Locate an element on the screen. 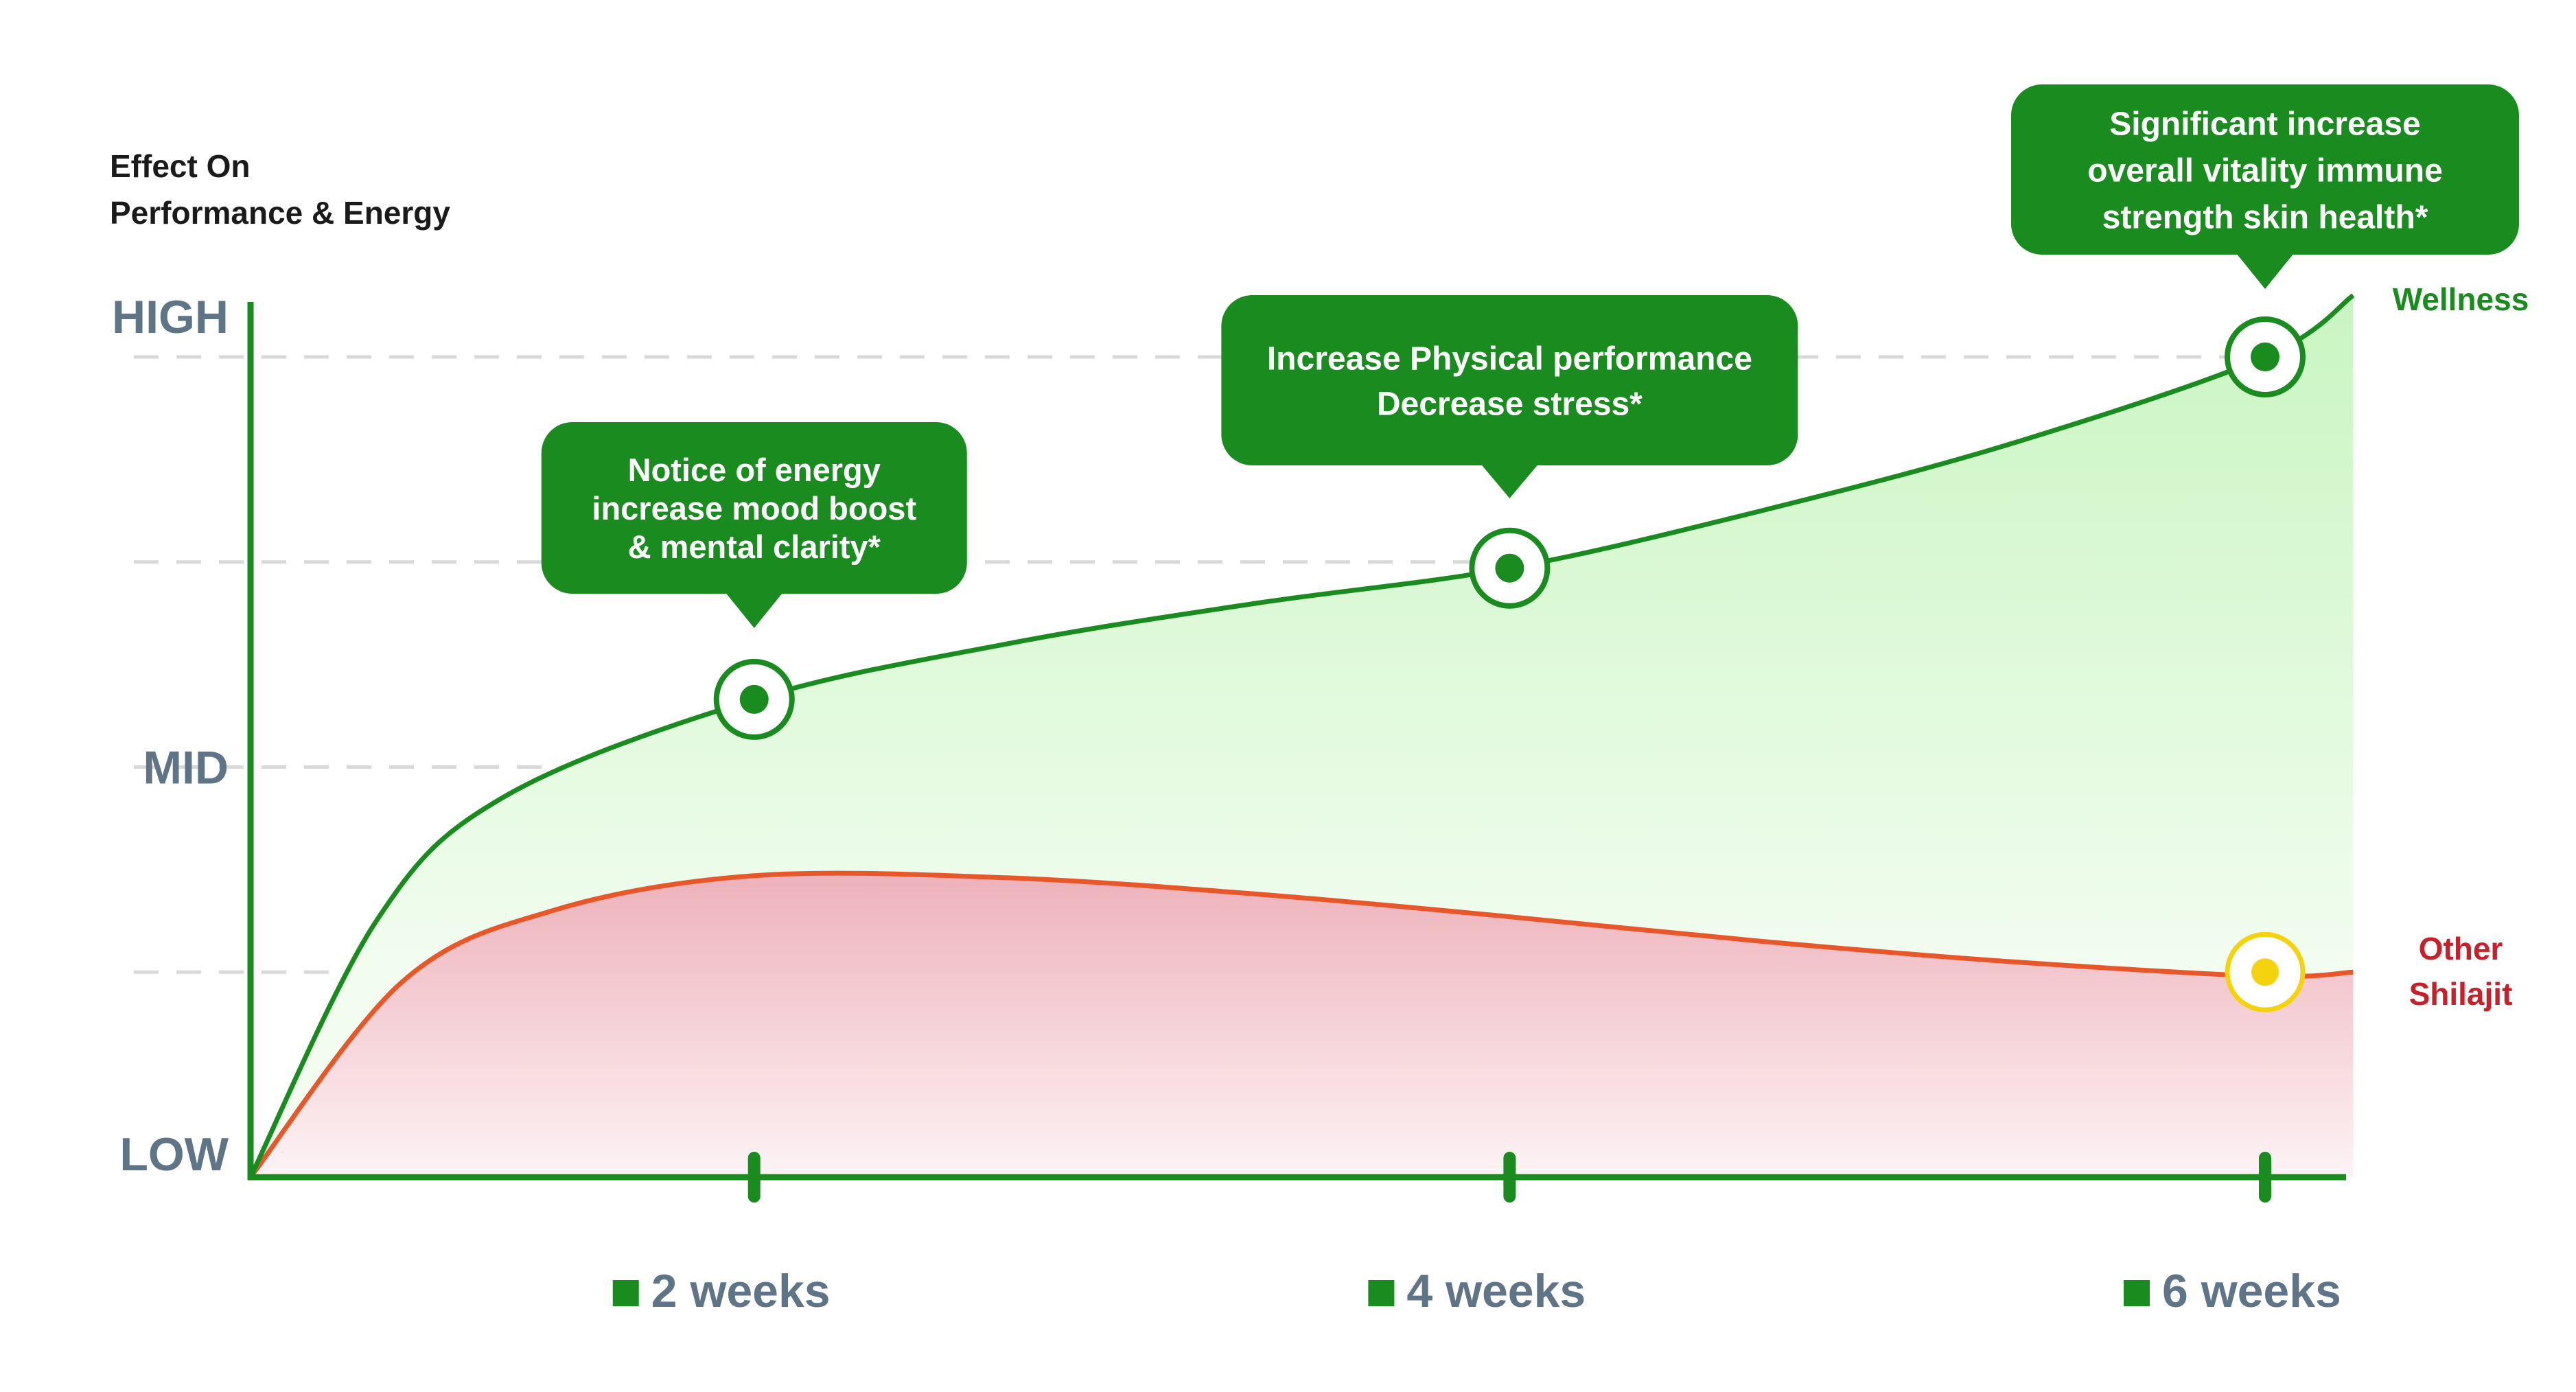 This screenshot has width=2576, height=1392. chart-title-line: Performance & Energy is located at coordinates (280, 213).